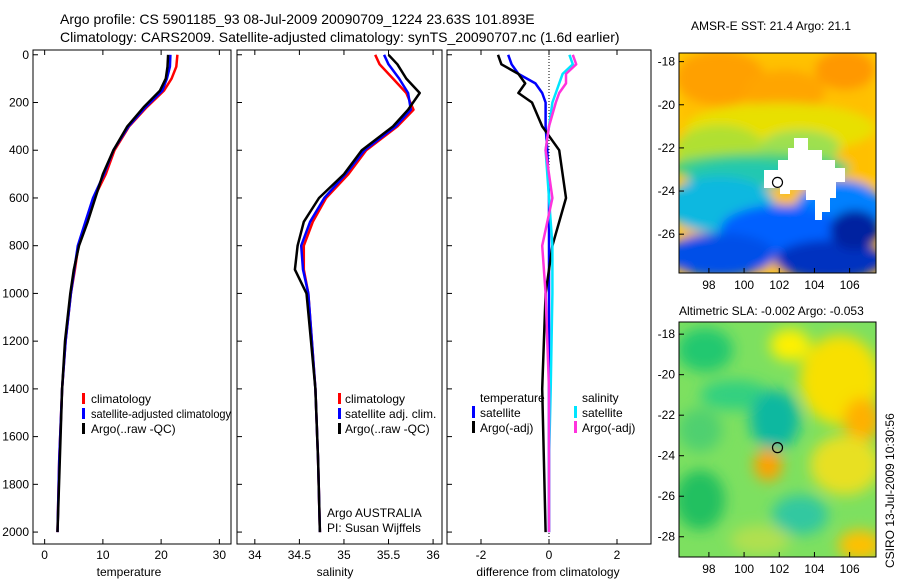  I want to click on x-tick-label: -2, so click(481, 555).